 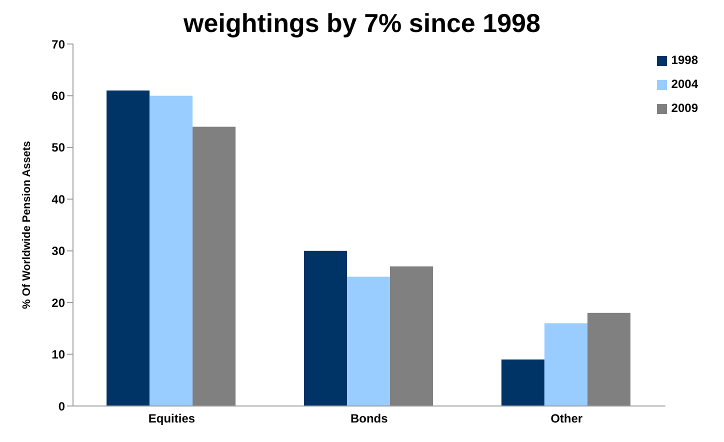 What do you see at coordinates (59, 355) in the screenshot?
I see `y-tick-label: 10` at bounding box center [59, 355].